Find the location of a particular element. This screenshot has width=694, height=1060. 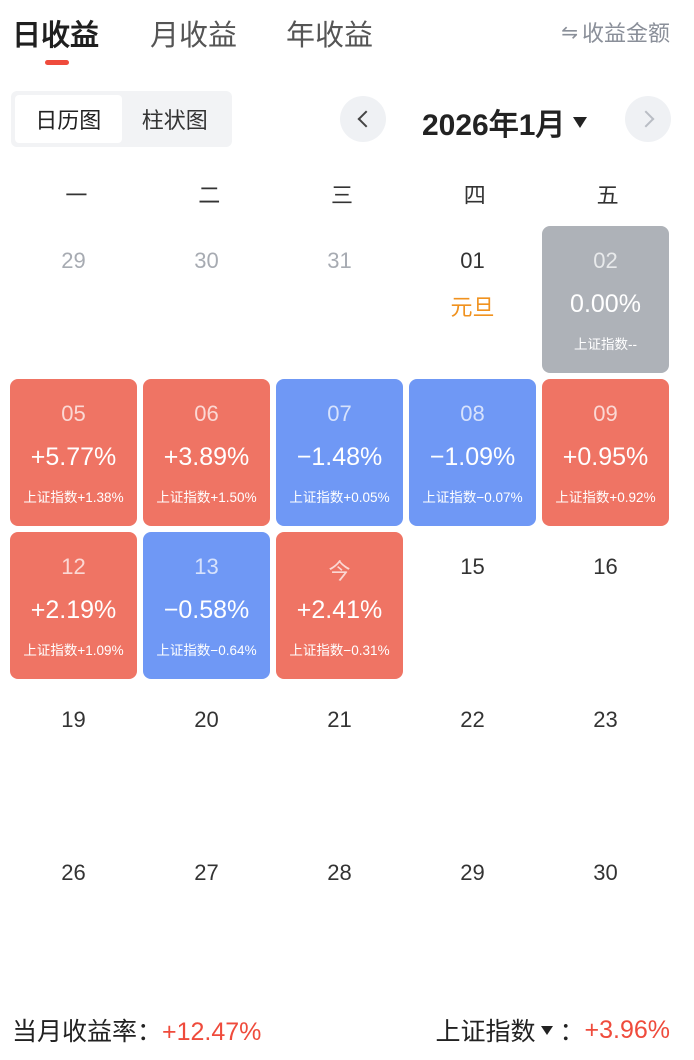

calendar-day-cell: 19 is located at coordinates (73, 758).